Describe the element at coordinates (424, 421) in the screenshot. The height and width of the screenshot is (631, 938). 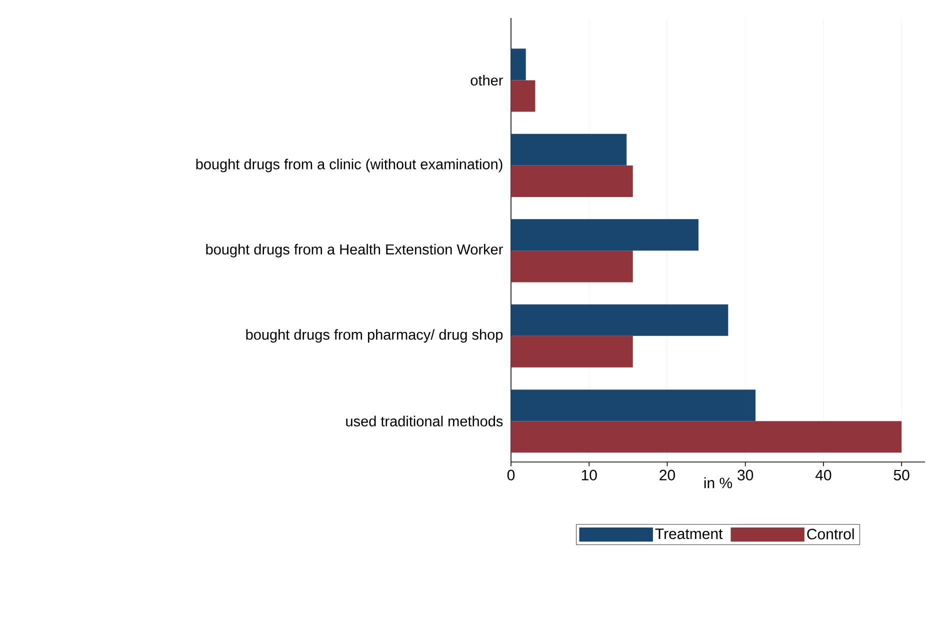
I see `y-tick-label: used traditional methods` at that location.